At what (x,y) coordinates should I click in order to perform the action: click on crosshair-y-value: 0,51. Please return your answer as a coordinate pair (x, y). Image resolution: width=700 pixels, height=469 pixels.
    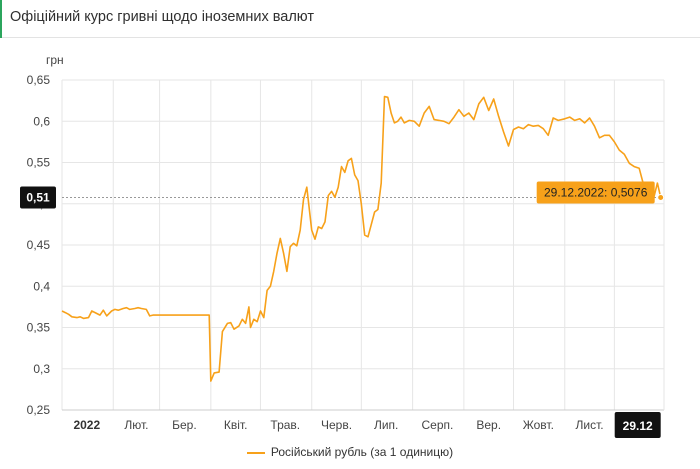
    Looking at the image, I should click on (38, 197).